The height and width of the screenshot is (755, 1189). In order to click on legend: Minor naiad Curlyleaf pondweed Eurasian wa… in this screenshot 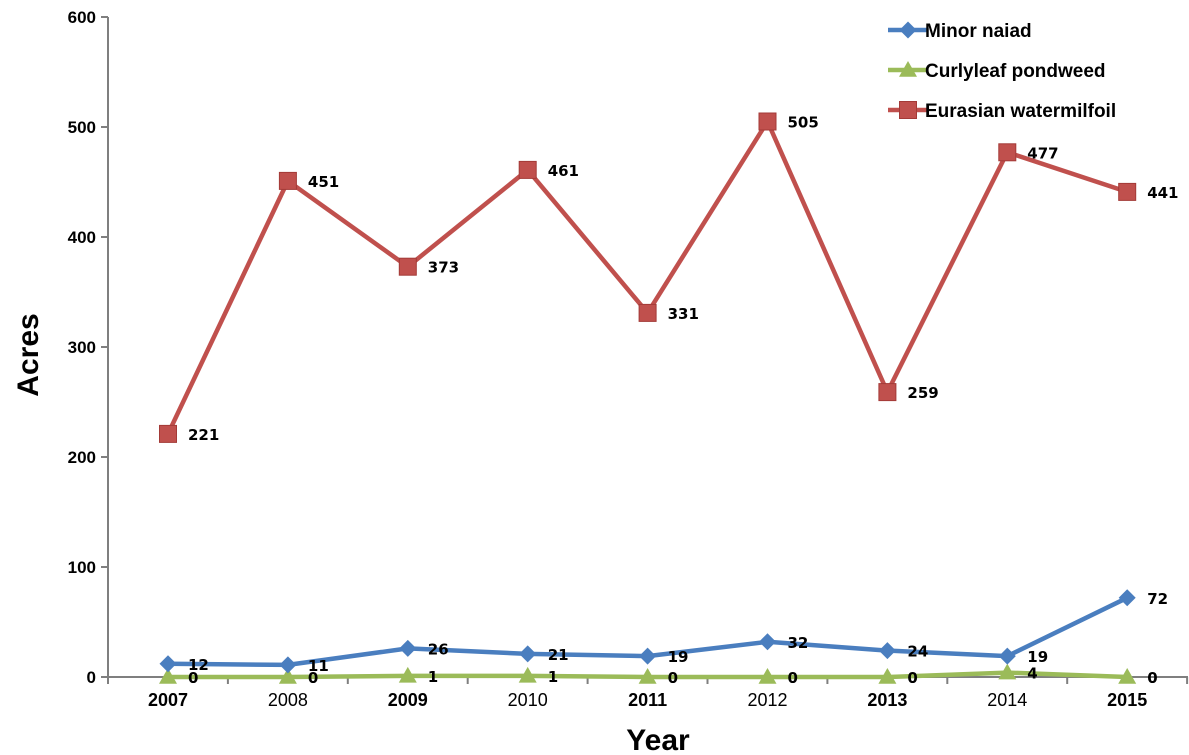, I will do `click(1002, 71)`.